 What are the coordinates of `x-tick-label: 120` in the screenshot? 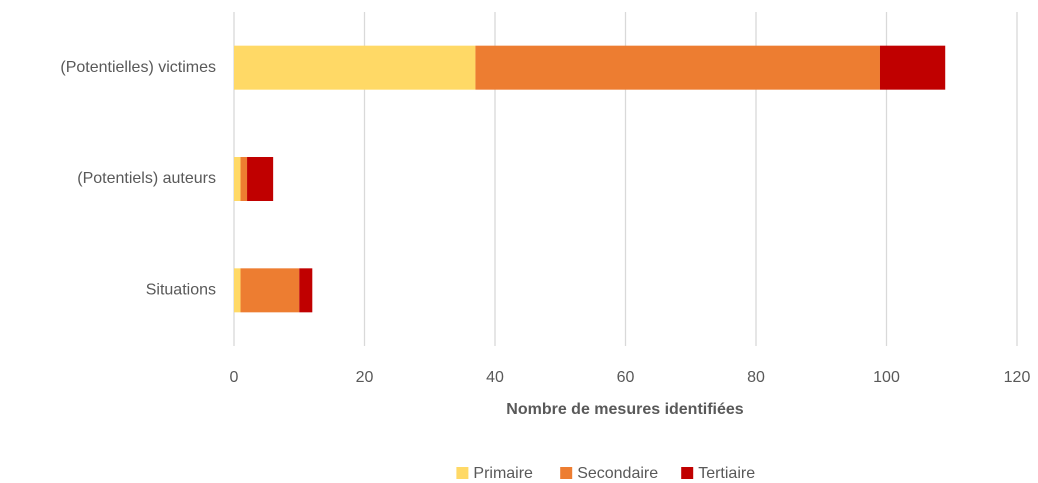 It's located at (1017, 377).